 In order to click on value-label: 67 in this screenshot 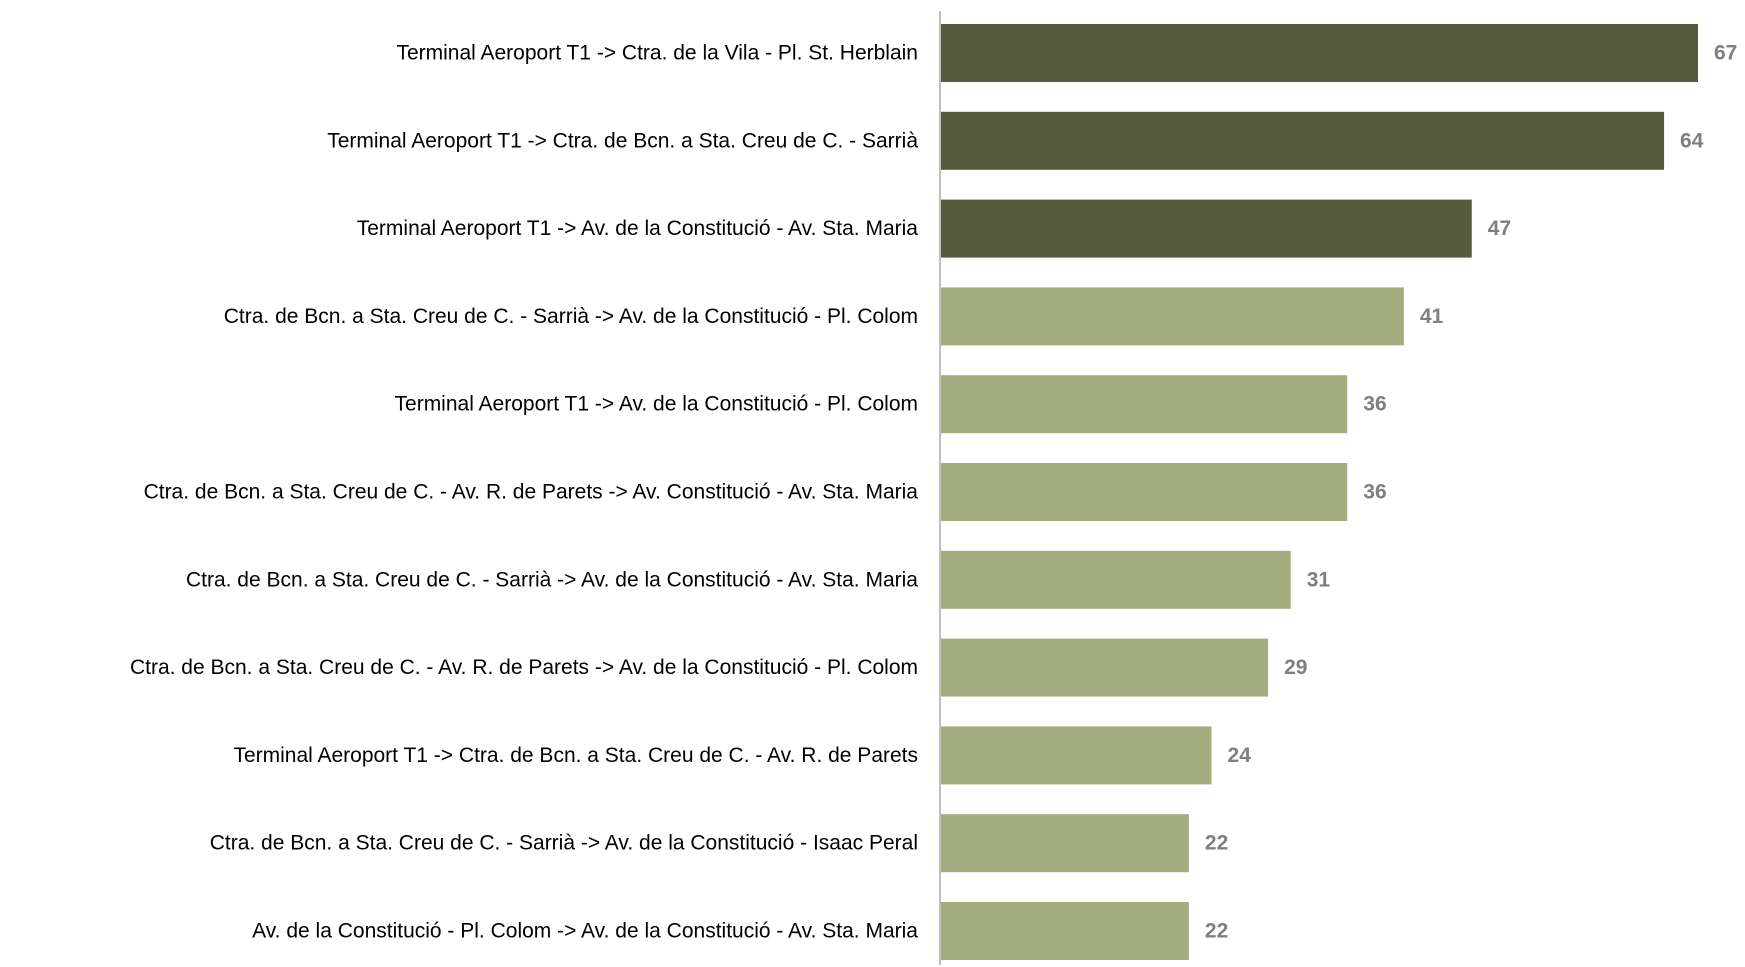, I will do `click(1725, 53)`.